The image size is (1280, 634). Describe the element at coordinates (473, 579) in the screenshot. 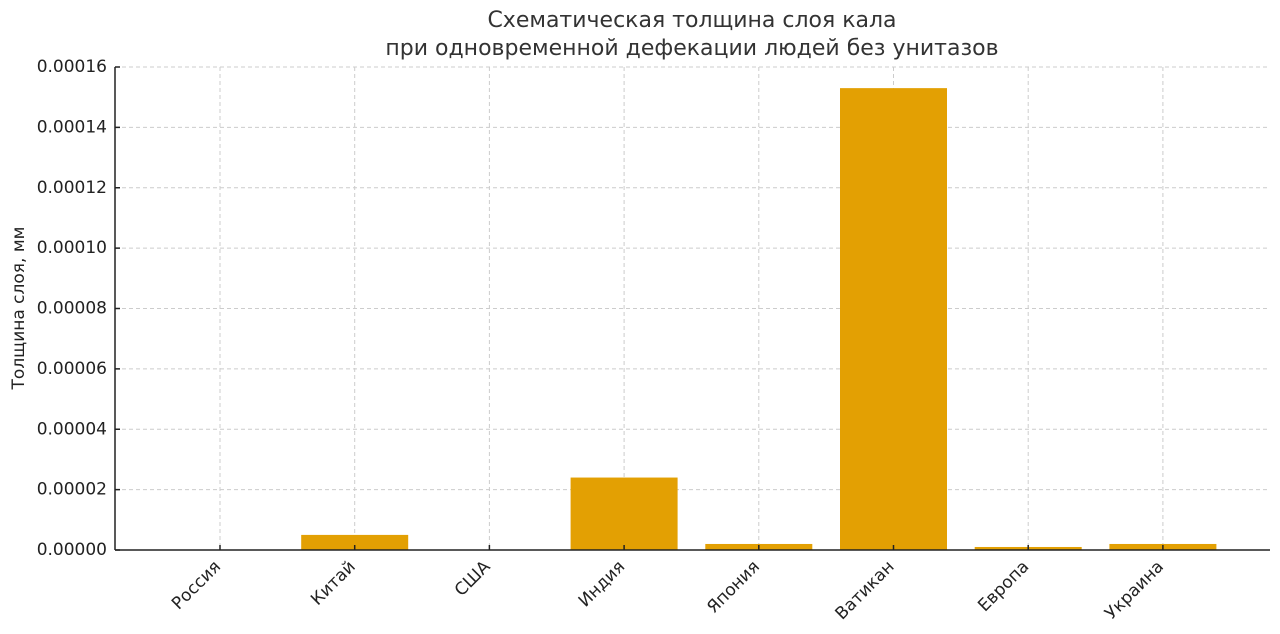

I see `x-tick-label: США` at that location.